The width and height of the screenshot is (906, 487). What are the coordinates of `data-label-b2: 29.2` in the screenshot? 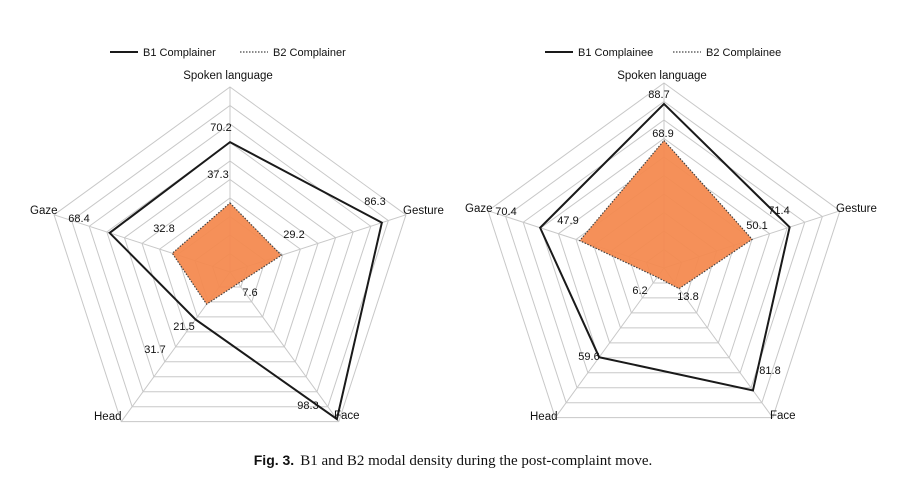 It's located at (293, 235).